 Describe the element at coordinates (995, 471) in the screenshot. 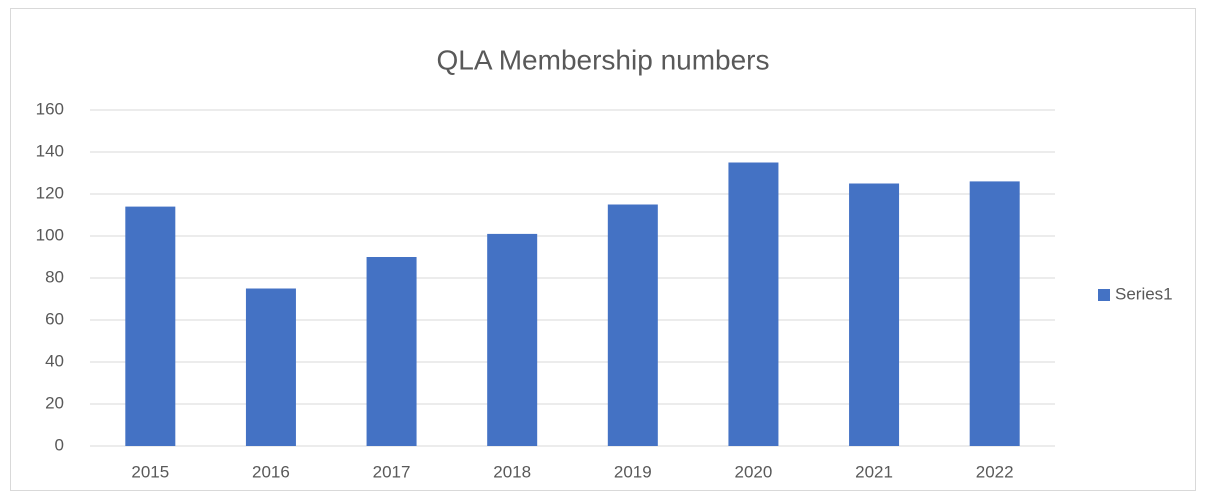

I see `x-tick-label: 2022` at that location.